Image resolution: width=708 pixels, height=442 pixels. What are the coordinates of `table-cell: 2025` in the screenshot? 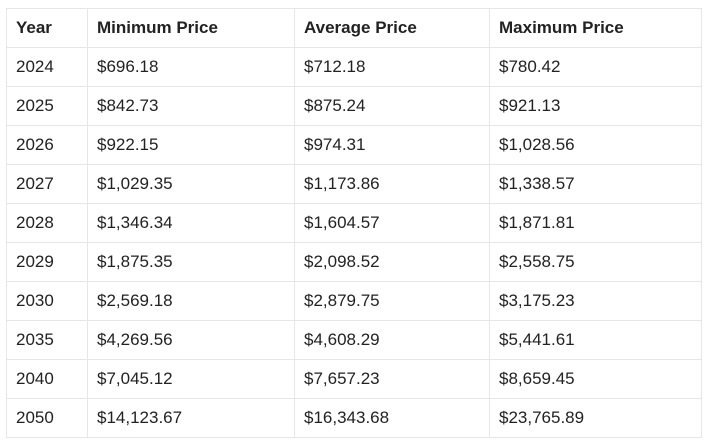 It's located at (47, 106).